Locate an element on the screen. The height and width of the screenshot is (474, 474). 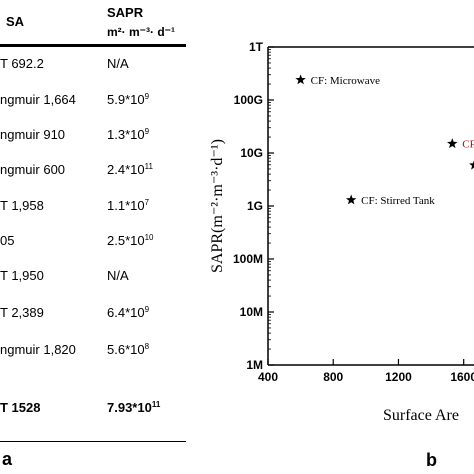
y-tick-label: 100M is located at coordinates (248, 259).